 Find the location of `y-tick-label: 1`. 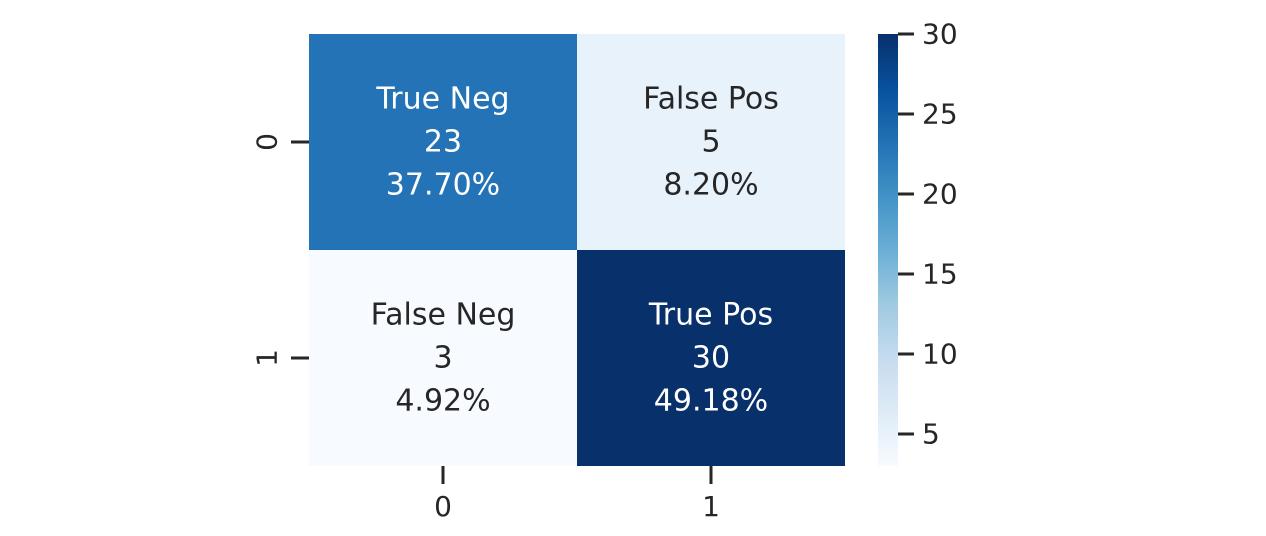

y-tick-label: 1 is located at coordinates (267, 358).